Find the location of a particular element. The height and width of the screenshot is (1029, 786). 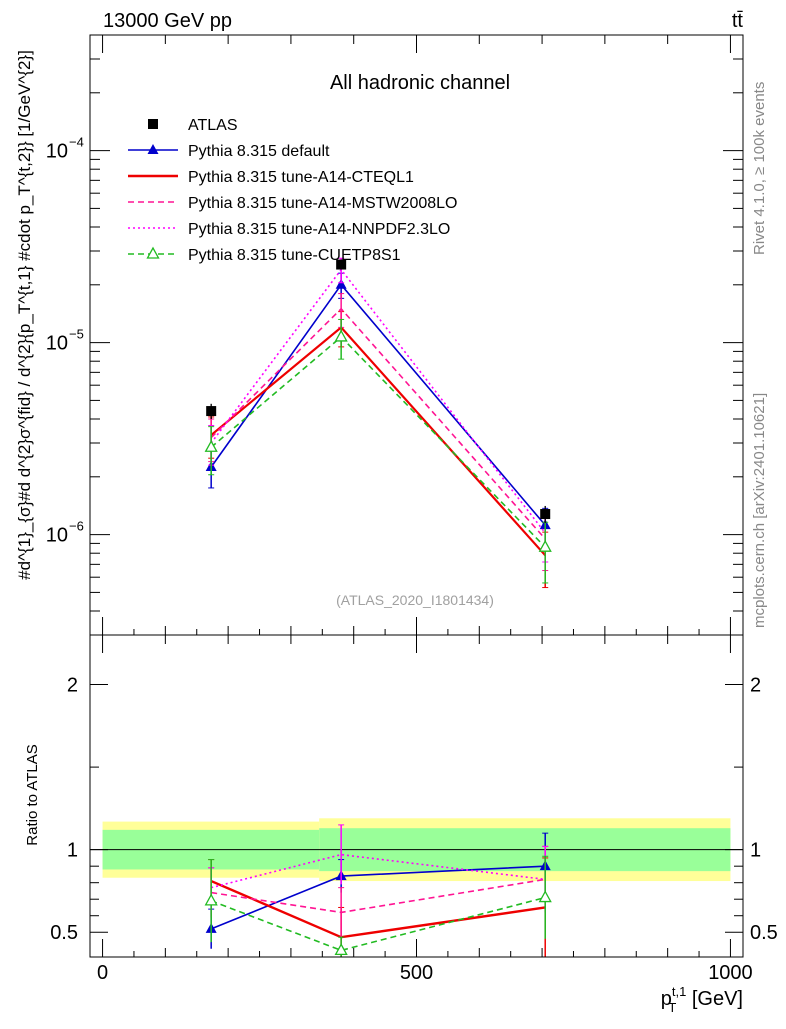

x-tick-label: 500 is located at coordinates (416, 973).